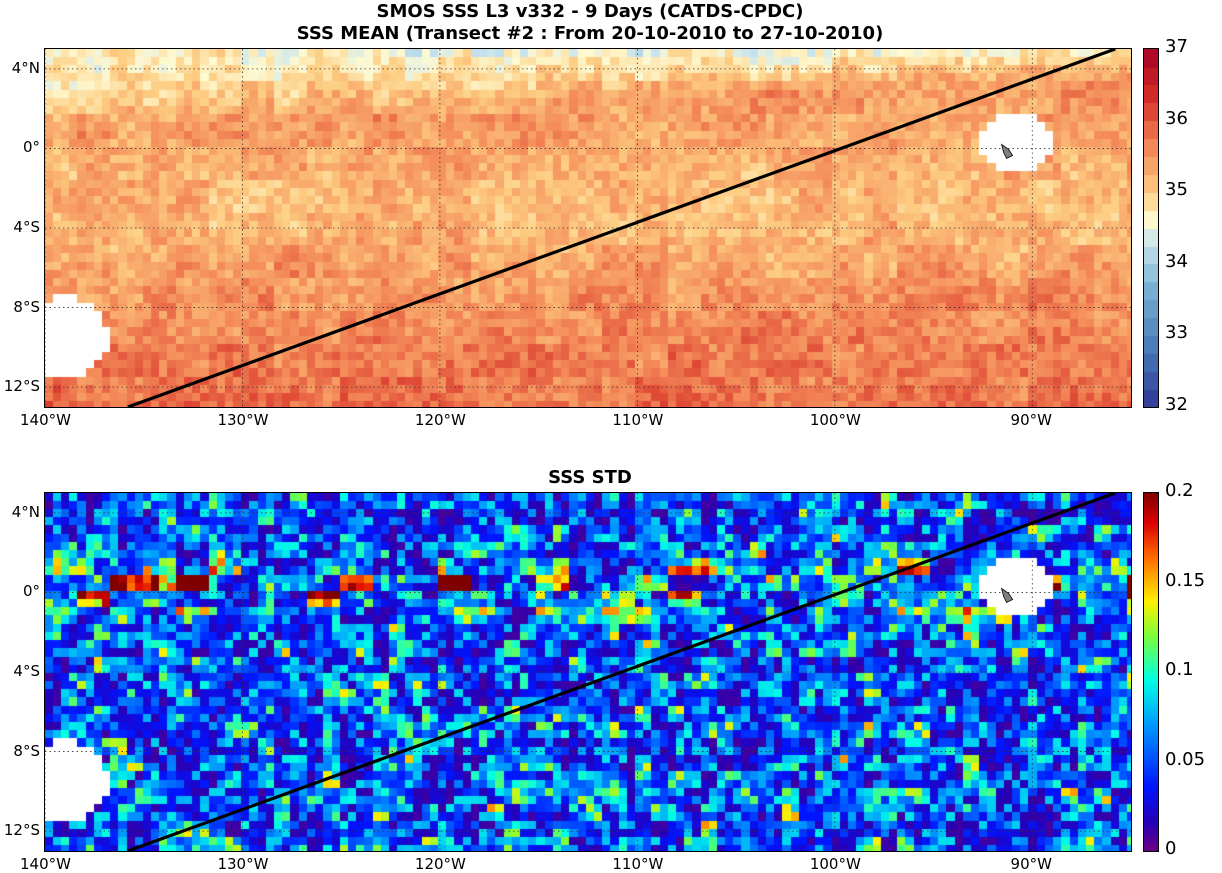  I want to click on colorbar-tick-label-4: 36, so click(1176, 118).